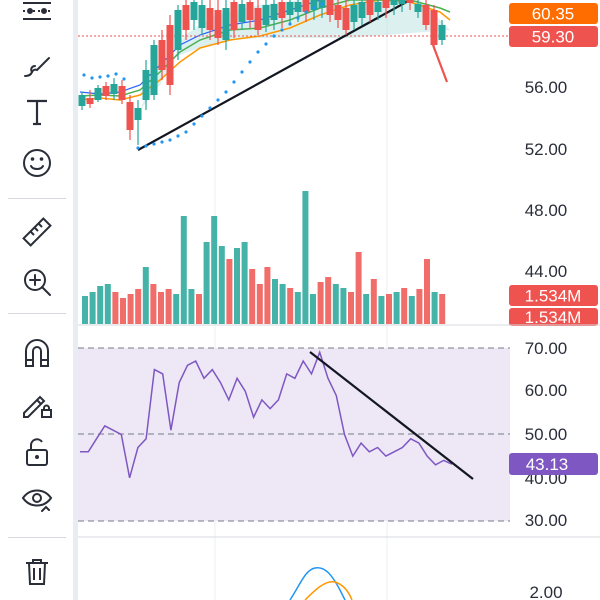 Image resolution: width=600 pixels, height=600 pixels. Describe the element at coordinates (546, 348) in the screenshot. I see `rsi-tick-label: 70.00` at that location.